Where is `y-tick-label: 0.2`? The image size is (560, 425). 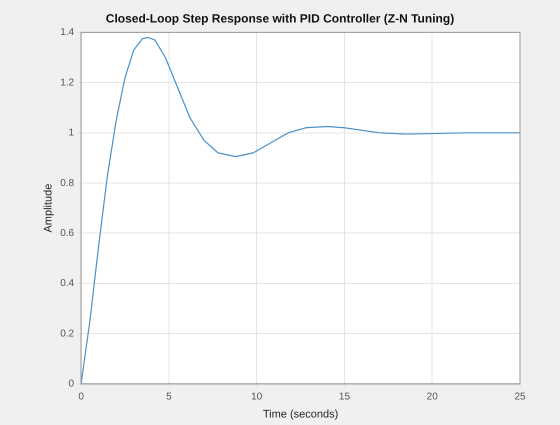
y-tick-label: 0.2 is located at coordinates (67, 334).